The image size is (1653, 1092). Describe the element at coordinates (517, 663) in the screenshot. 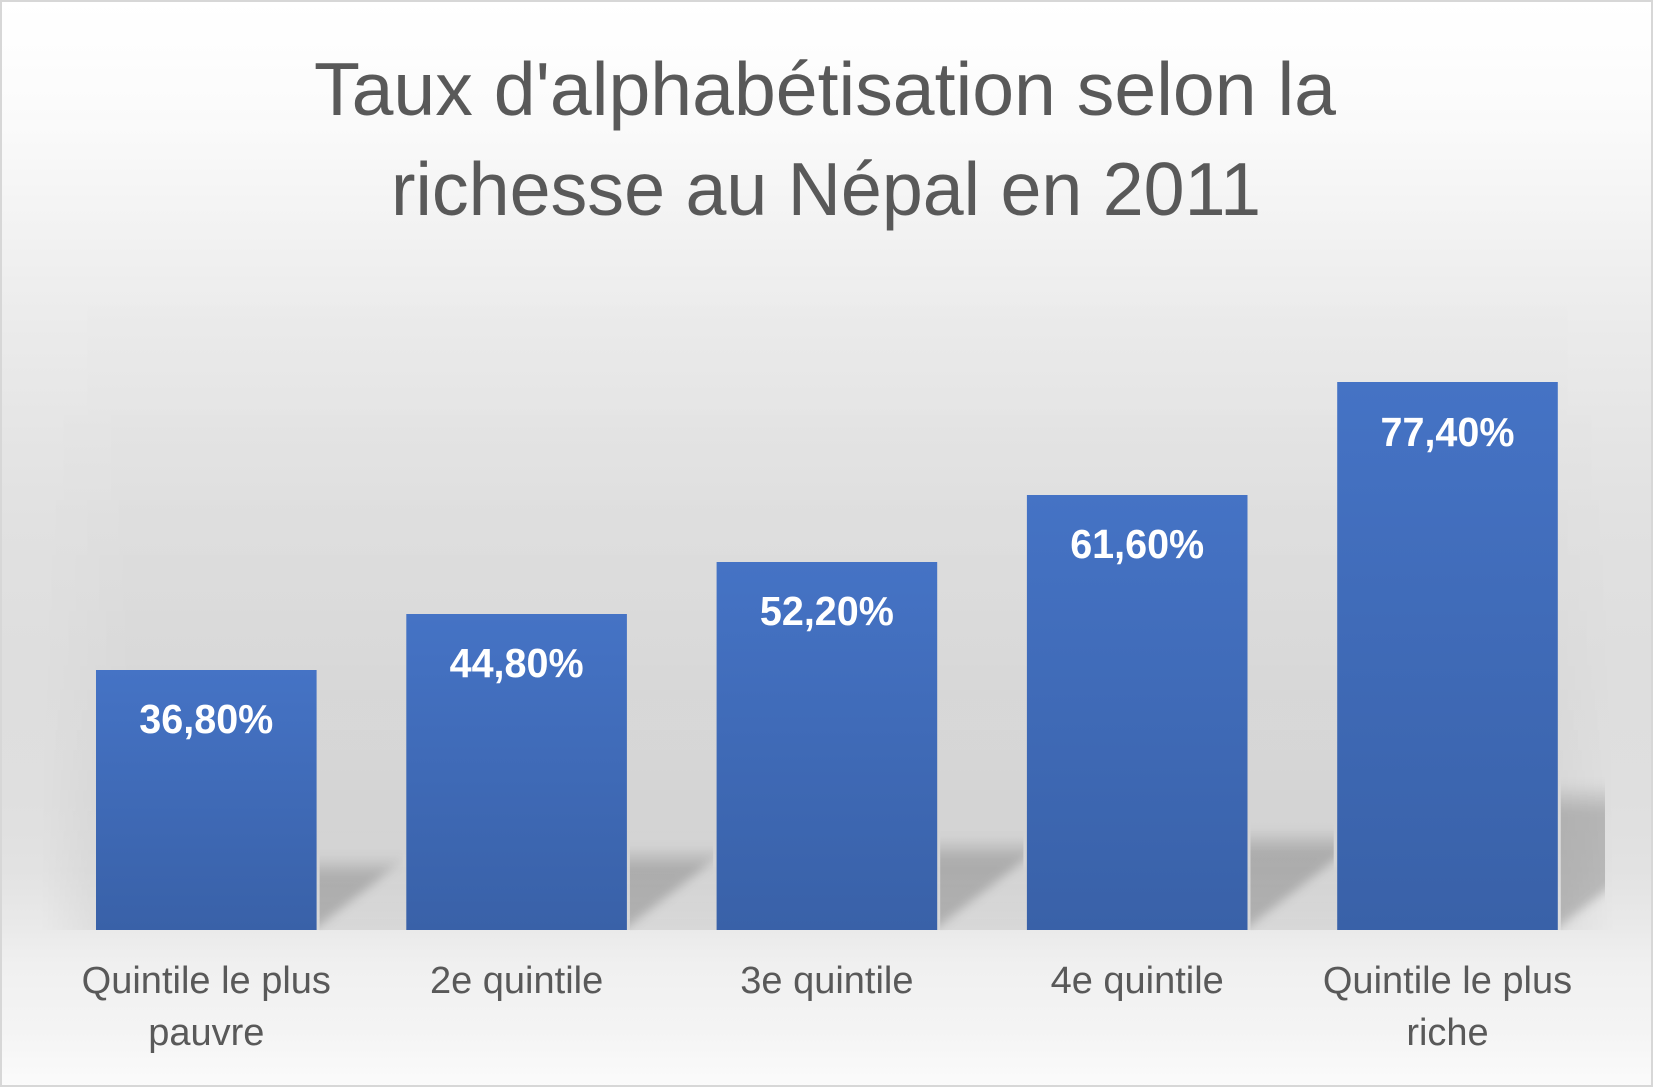

I see `svg-text: 44,80%` at that location.